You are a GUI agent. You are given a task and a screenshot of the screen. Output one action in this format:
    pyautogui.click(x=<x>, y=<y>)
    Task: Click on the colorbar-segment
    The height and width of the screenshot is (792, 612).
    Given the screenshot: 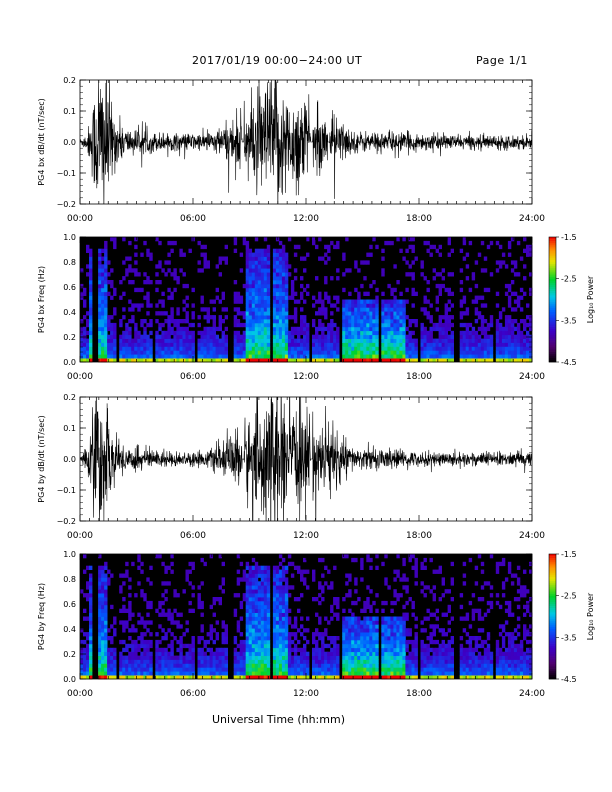 What is the action you would take?
    pyautogui.click(x=552, y=282)
    